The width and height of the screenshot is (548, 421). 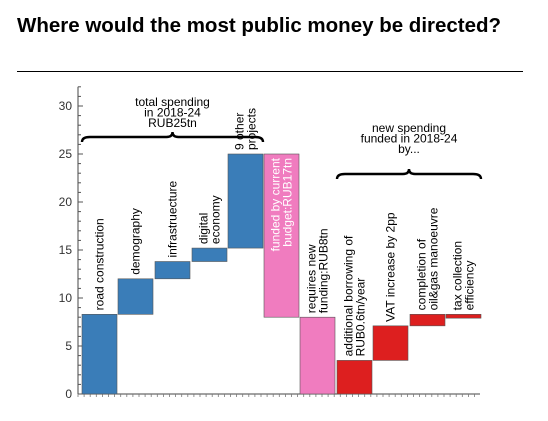 What do you see at coordinates (464, 275) in the screenshot?
I see `bar-label-11: tax collectionefficiency` at bounding box center [464, 275].